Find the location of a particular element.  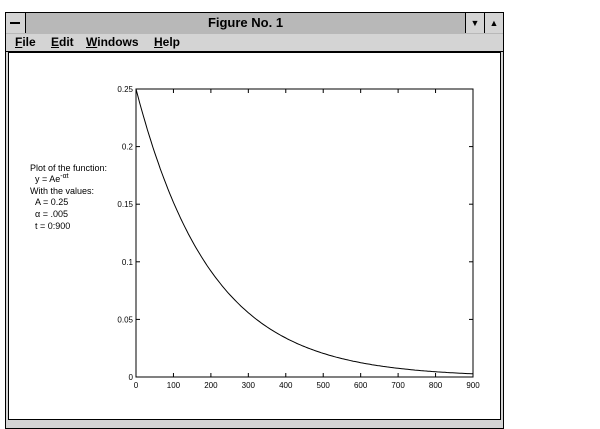

annotation-line: A = 0.25 is located at coordinates (52, 202).